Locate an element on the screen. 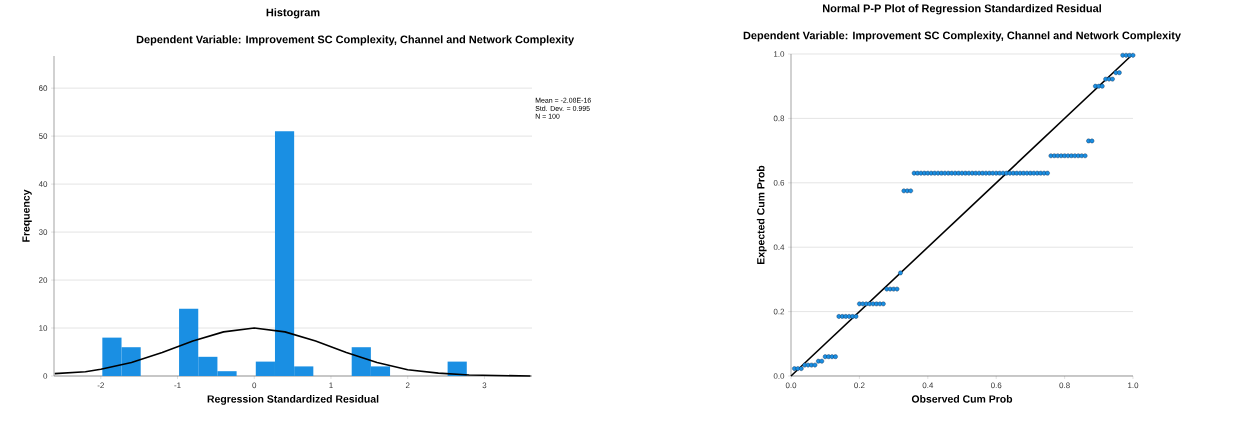 The image size is (1254, 425). x-axis-title: Observed Cum Prob is located at coordinates (962, 399).